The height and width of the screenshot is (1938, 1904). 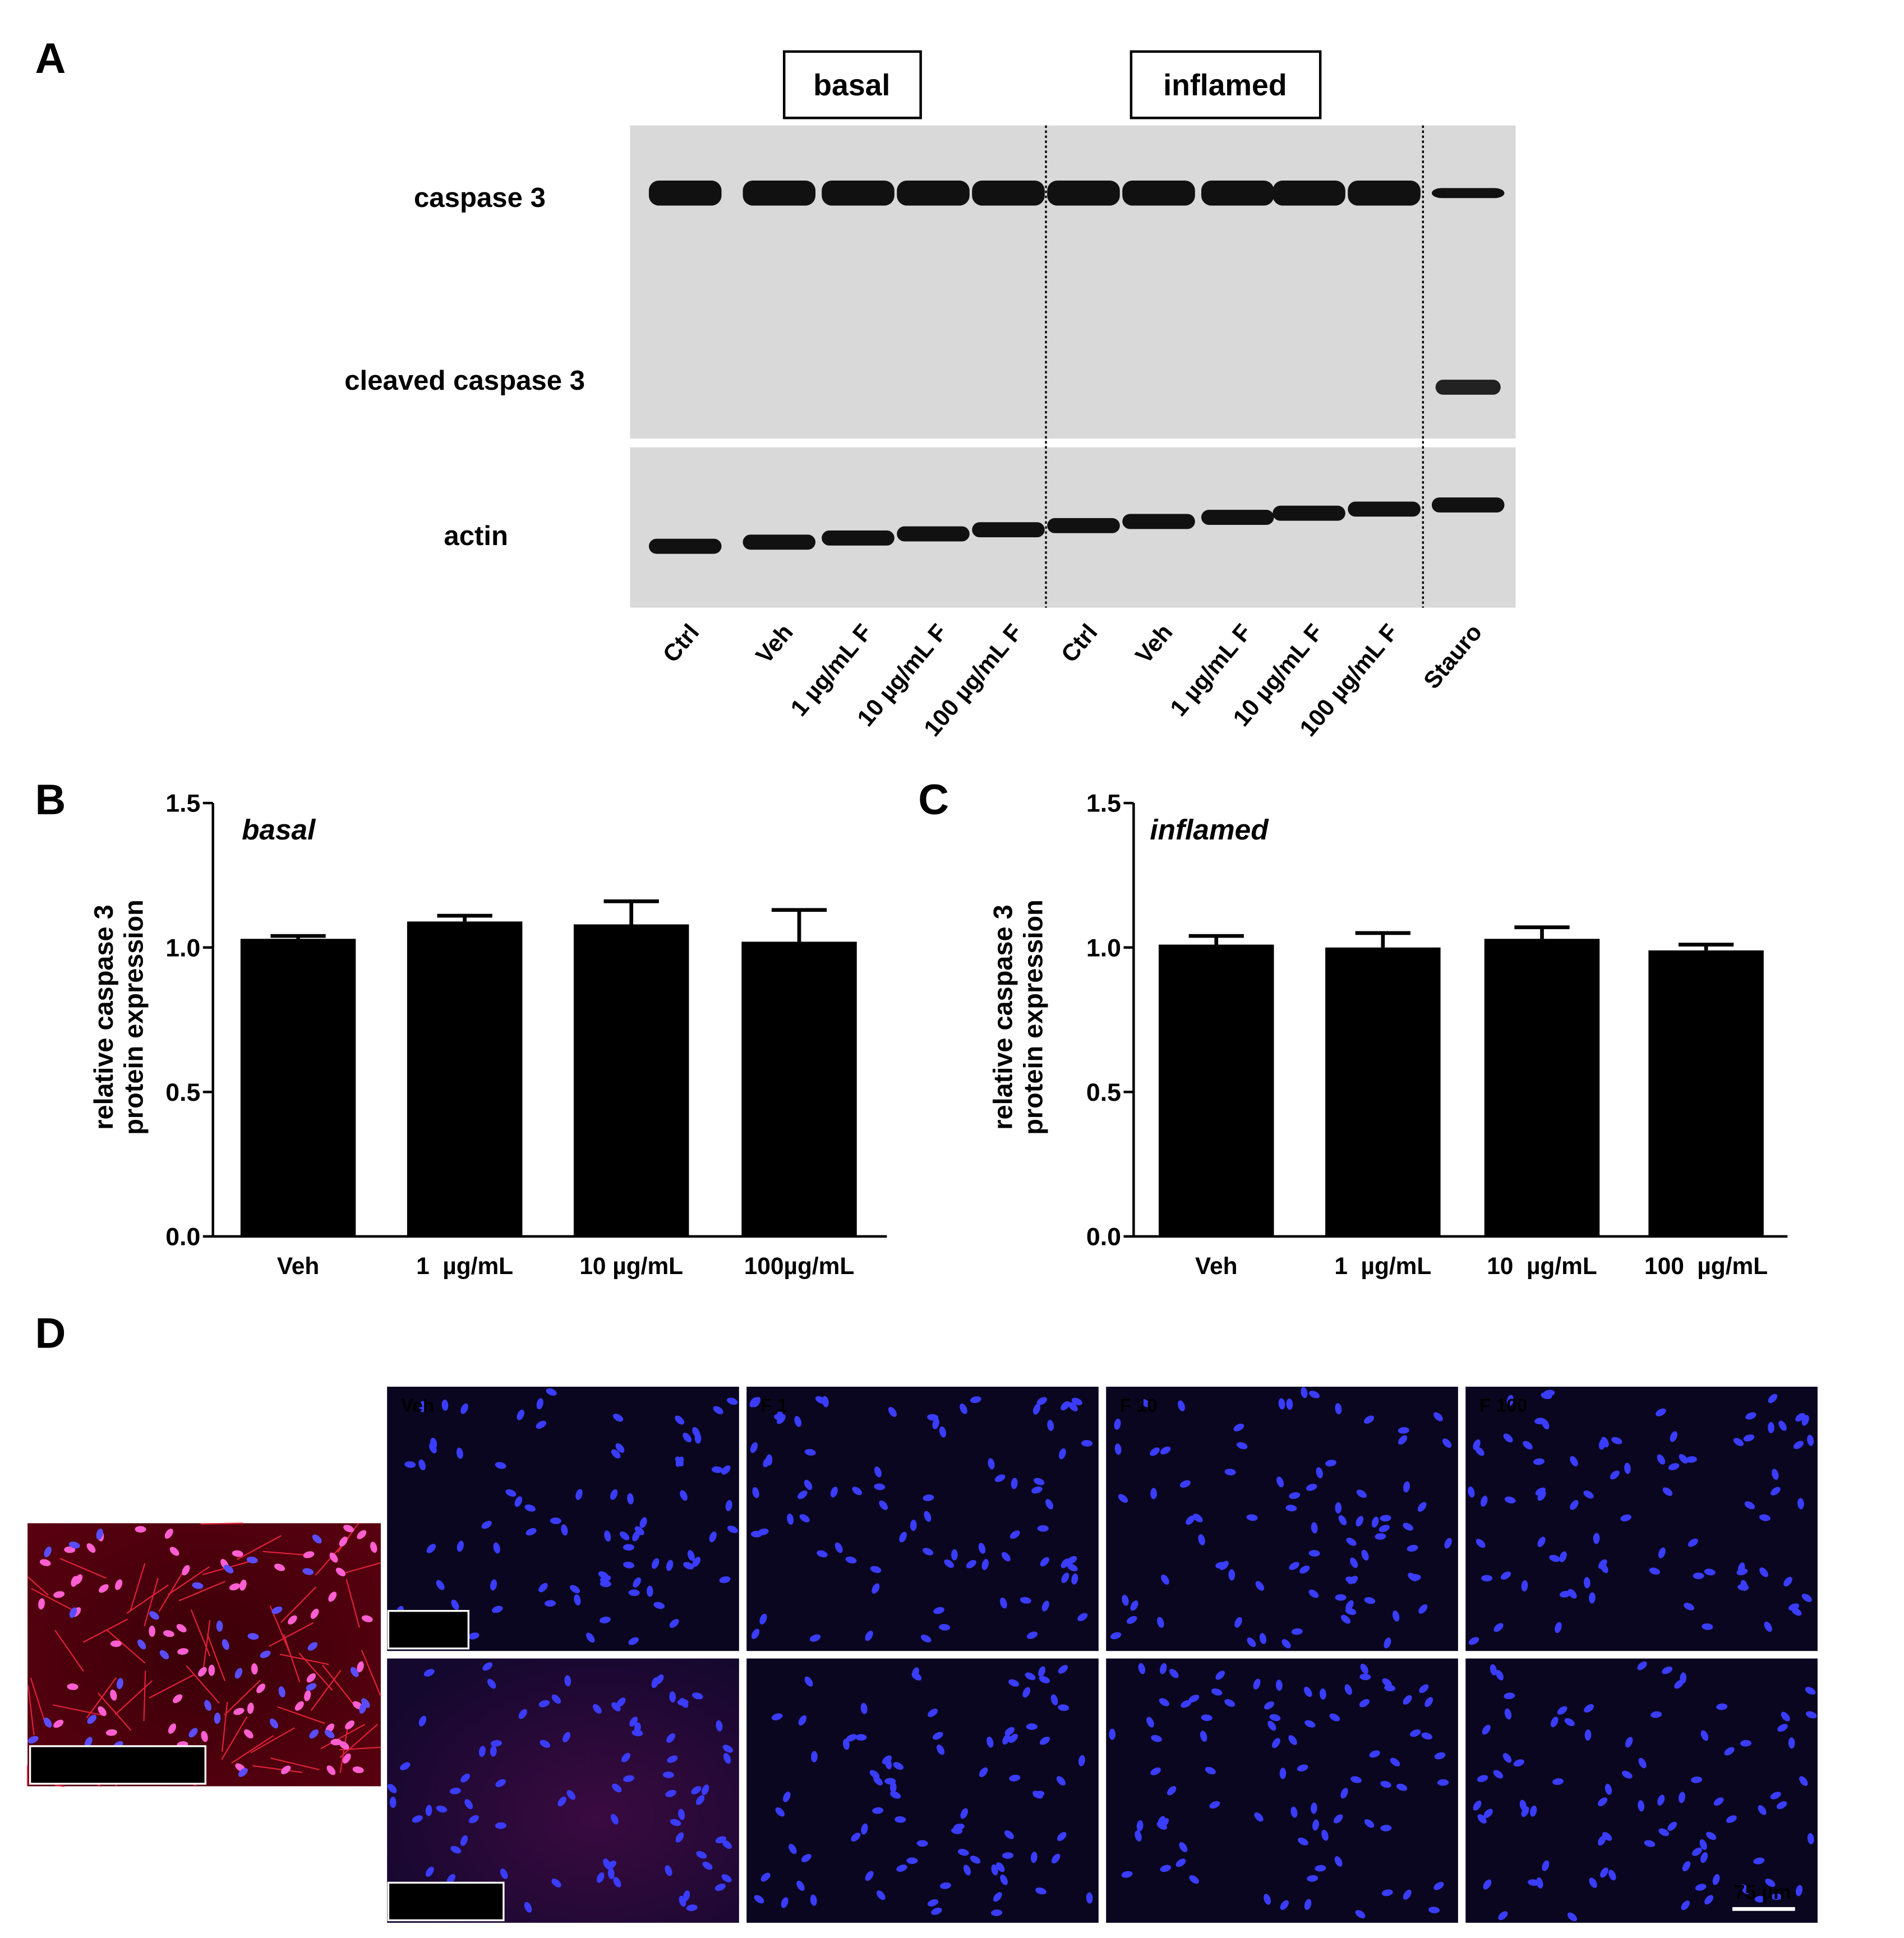 I want to click on panel-label: B, so click(x=50, y=800).